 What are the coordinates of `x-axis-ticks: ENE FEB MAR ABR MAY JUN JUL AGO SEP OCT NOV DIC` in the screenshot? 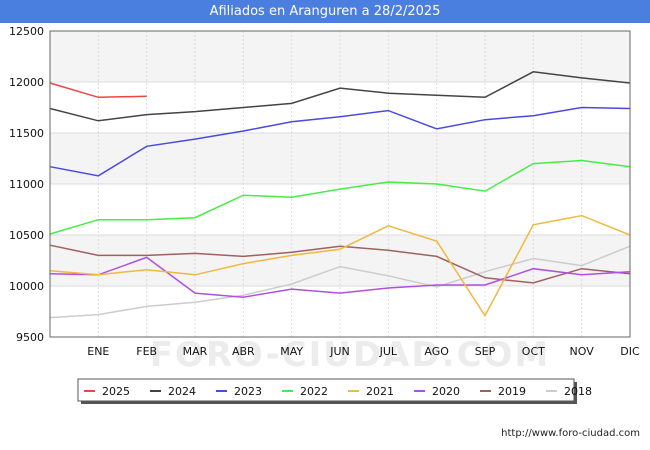 It's located at (363, 351).